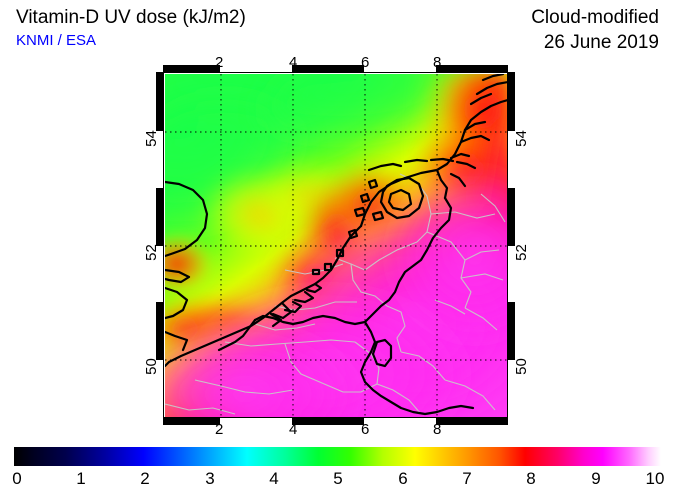 The height and width of the screenshot is (491, 675). Describe the element at coordinates (210, 478) in the screenshot. I see `colorbar-tick-3: 3` at that location.